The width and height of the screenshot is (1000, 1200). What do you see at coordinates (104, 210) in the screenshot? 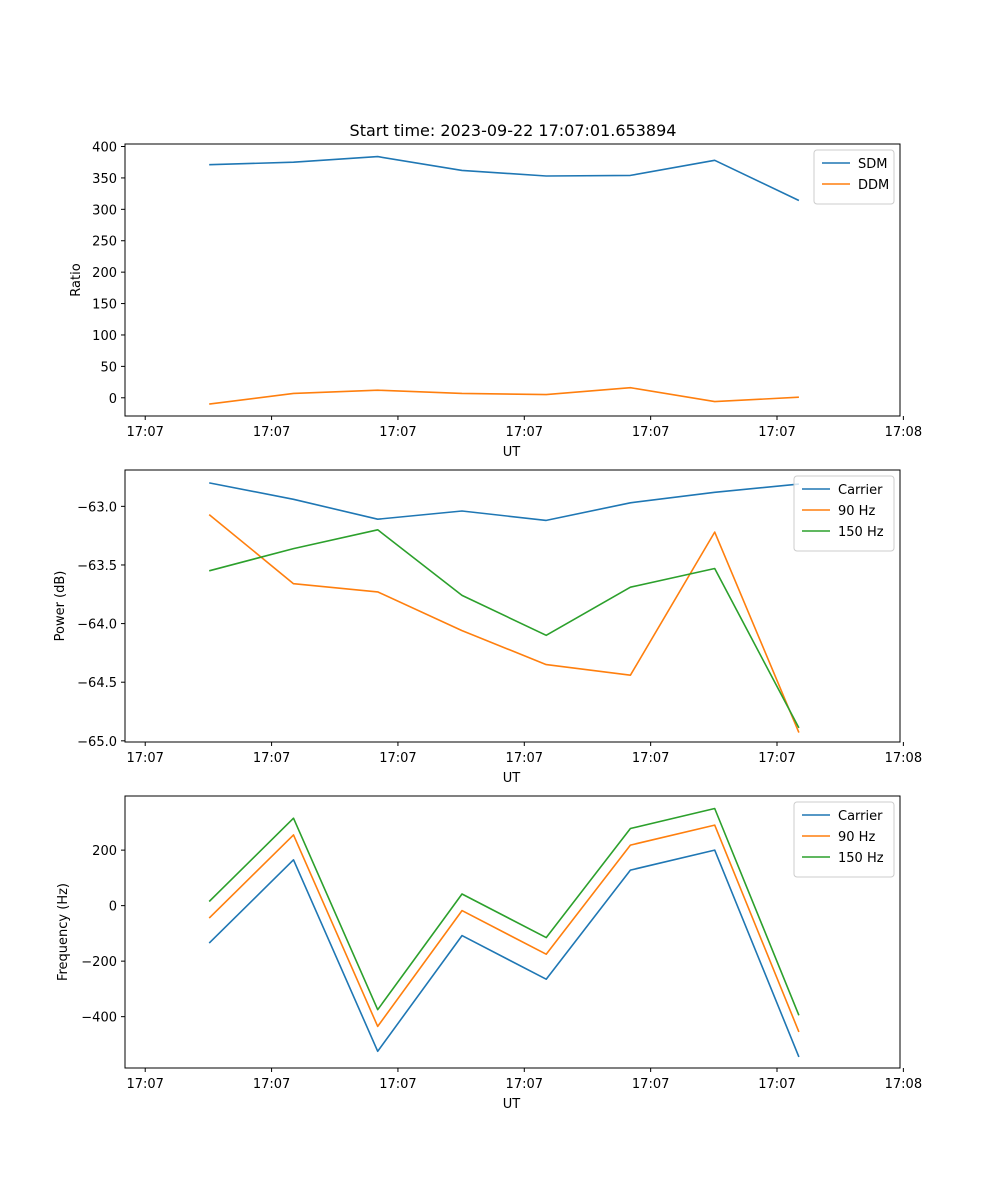
I see `y-tick-label: 300` at bounding box center [104, 210].